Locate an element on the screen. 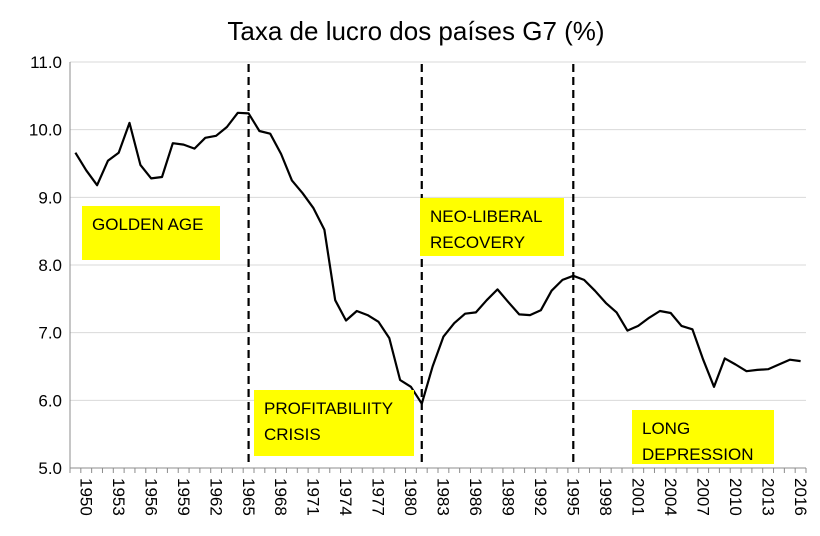 Image resolution: width=820 pixels, height=536 pixels. y-tick-label-9.0: 9.0 is located at coordinates (50, 197).